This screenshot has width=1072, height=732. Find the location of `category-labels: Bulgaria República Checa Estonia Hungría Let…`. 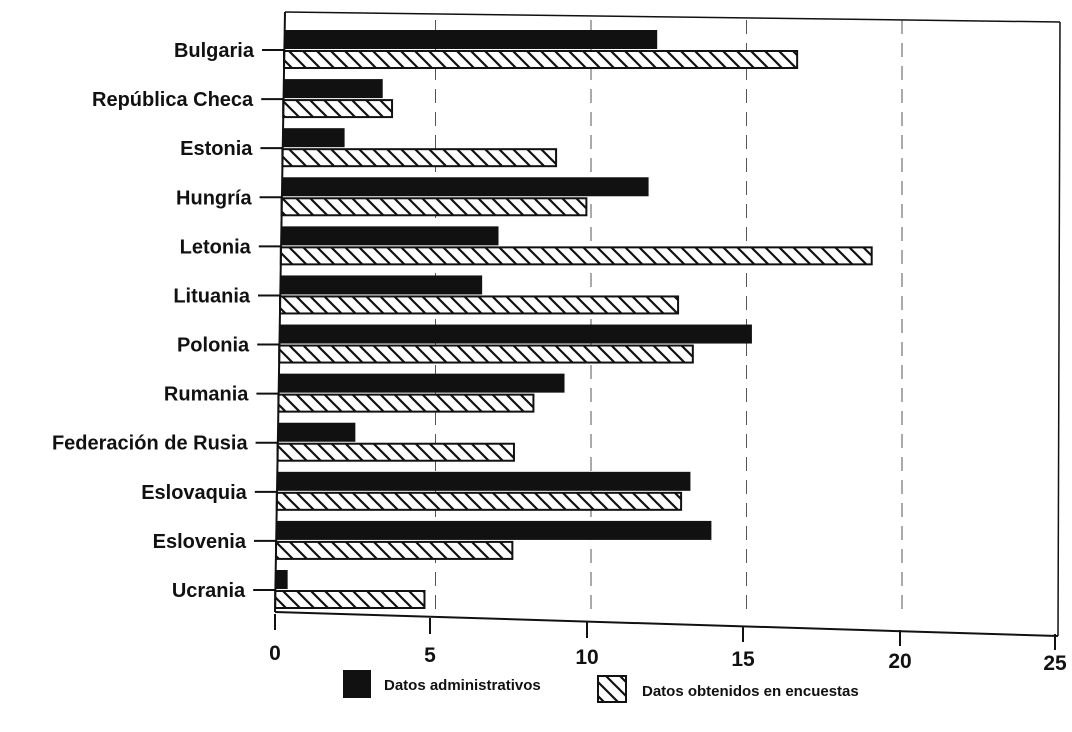

category-labels: Bulgaria República Checa Estonia Hungría Let… is located at coordinates (153, 321).